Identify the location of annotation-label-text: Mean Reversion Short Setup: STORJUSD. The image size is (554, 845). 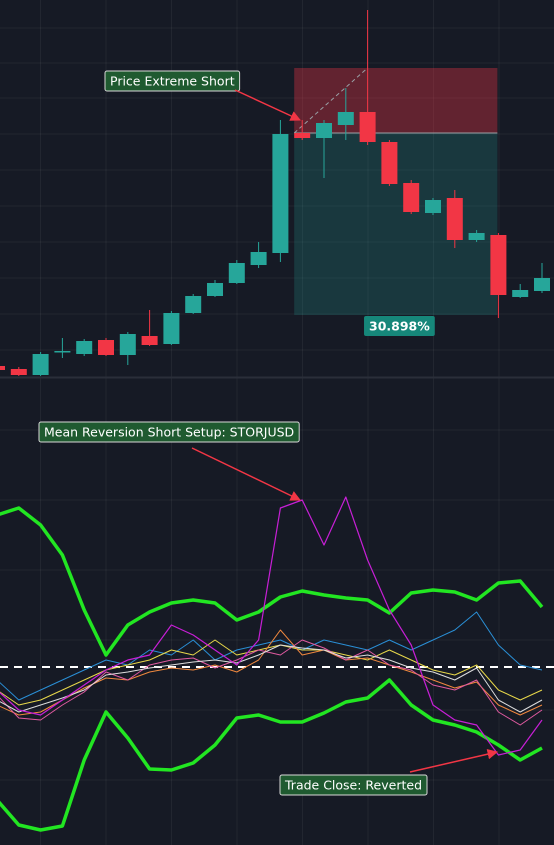
(169, 432).